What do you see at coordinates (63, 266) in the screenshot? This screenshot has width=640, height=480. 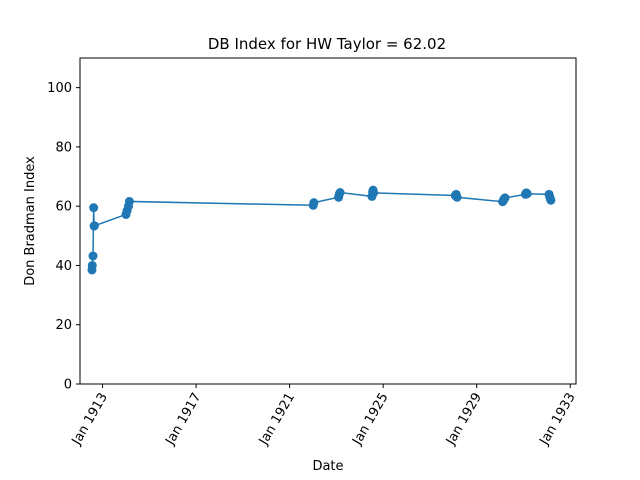 I see `y-tick-label: 40` at bounding box center [63, 266].